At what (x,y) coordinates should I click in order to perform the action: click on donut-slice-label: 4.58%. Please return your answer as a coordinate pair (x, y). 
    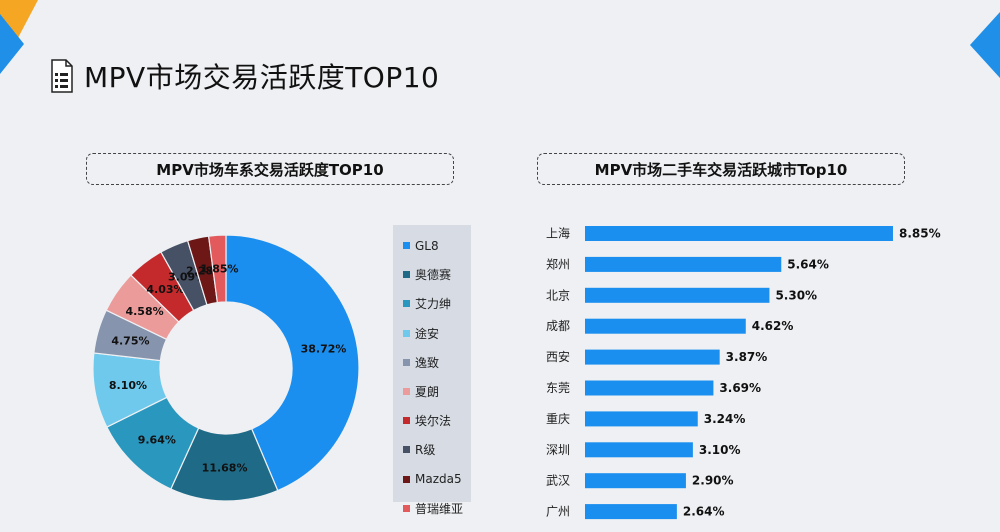
    Looking at the image, I should click on (144, 311).